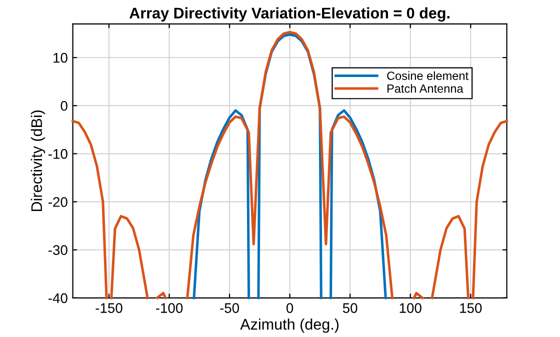 The height and width of the screenshot is (337, 560). I want to click on y-tick-label: -20, so click(58, 202).